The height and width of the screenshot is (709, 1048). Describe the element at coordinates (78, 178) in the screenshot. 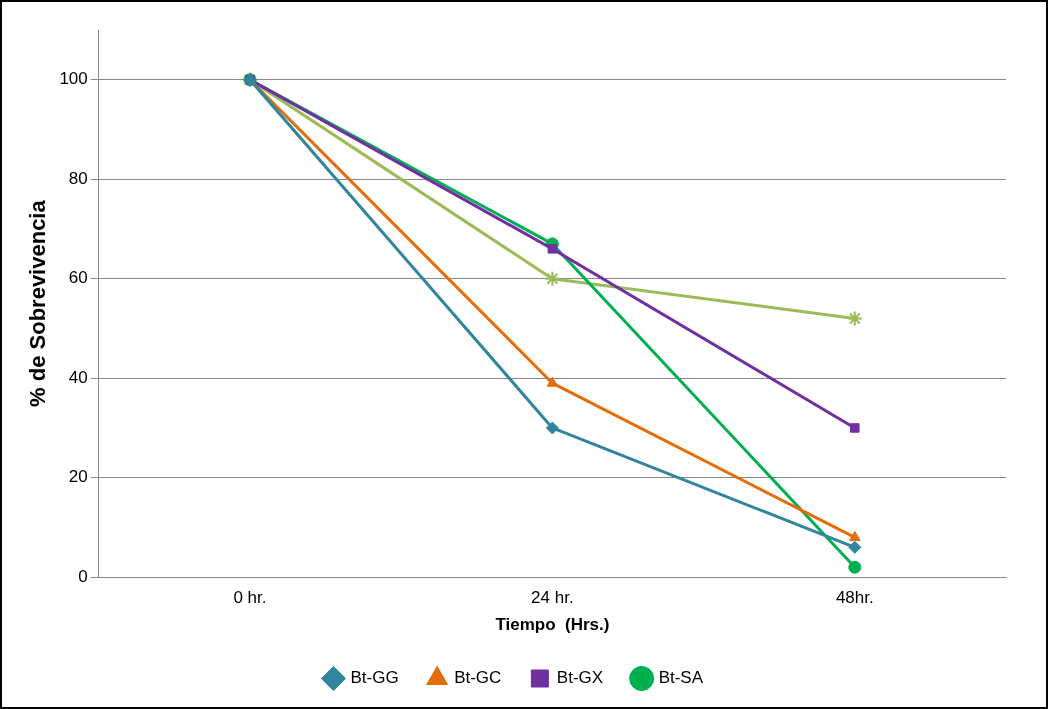

I see `y-tick-label: 80` at that location.